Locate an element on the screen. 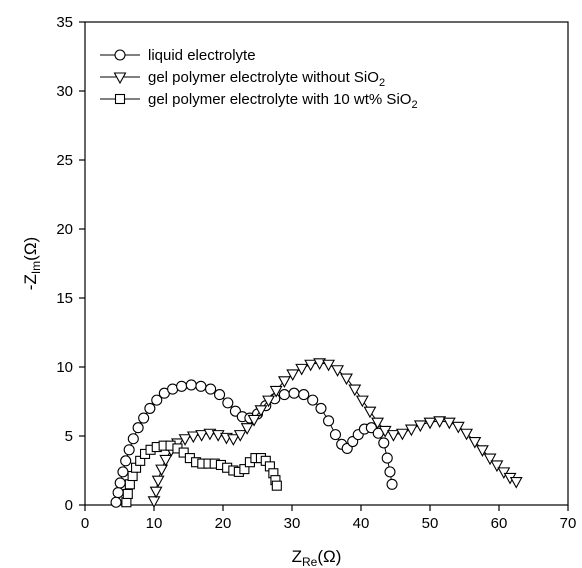 This screenshot has width=582, height=568. legend-entry-3: gel polymer electrolyte with 10 wt% SiO2 is located at coordinates (259, 101).